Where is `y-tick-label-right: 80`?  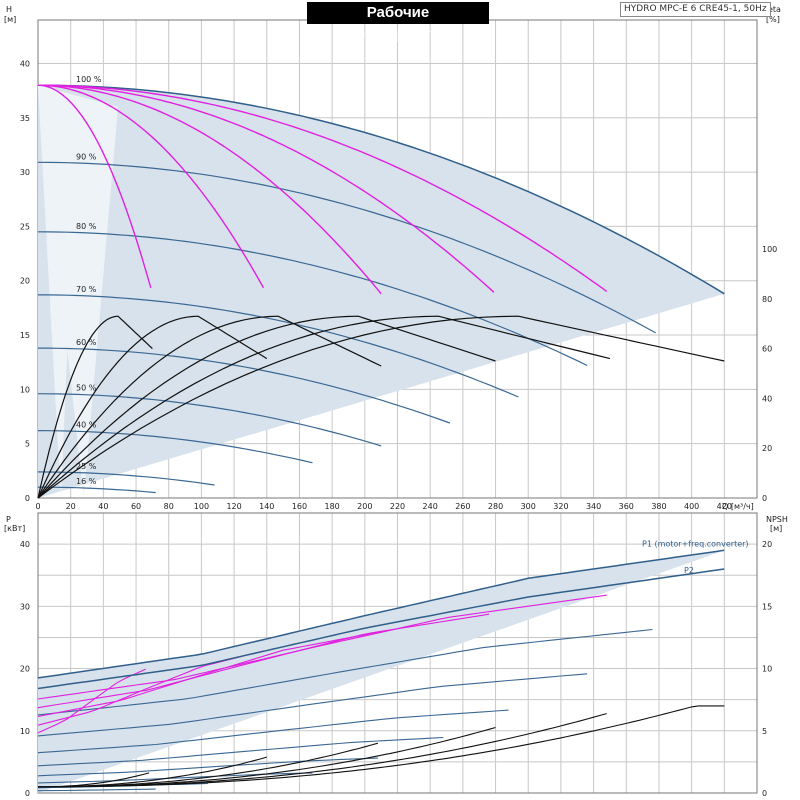
y-tick-label-right: 80 is located at coordinates (767, 299).